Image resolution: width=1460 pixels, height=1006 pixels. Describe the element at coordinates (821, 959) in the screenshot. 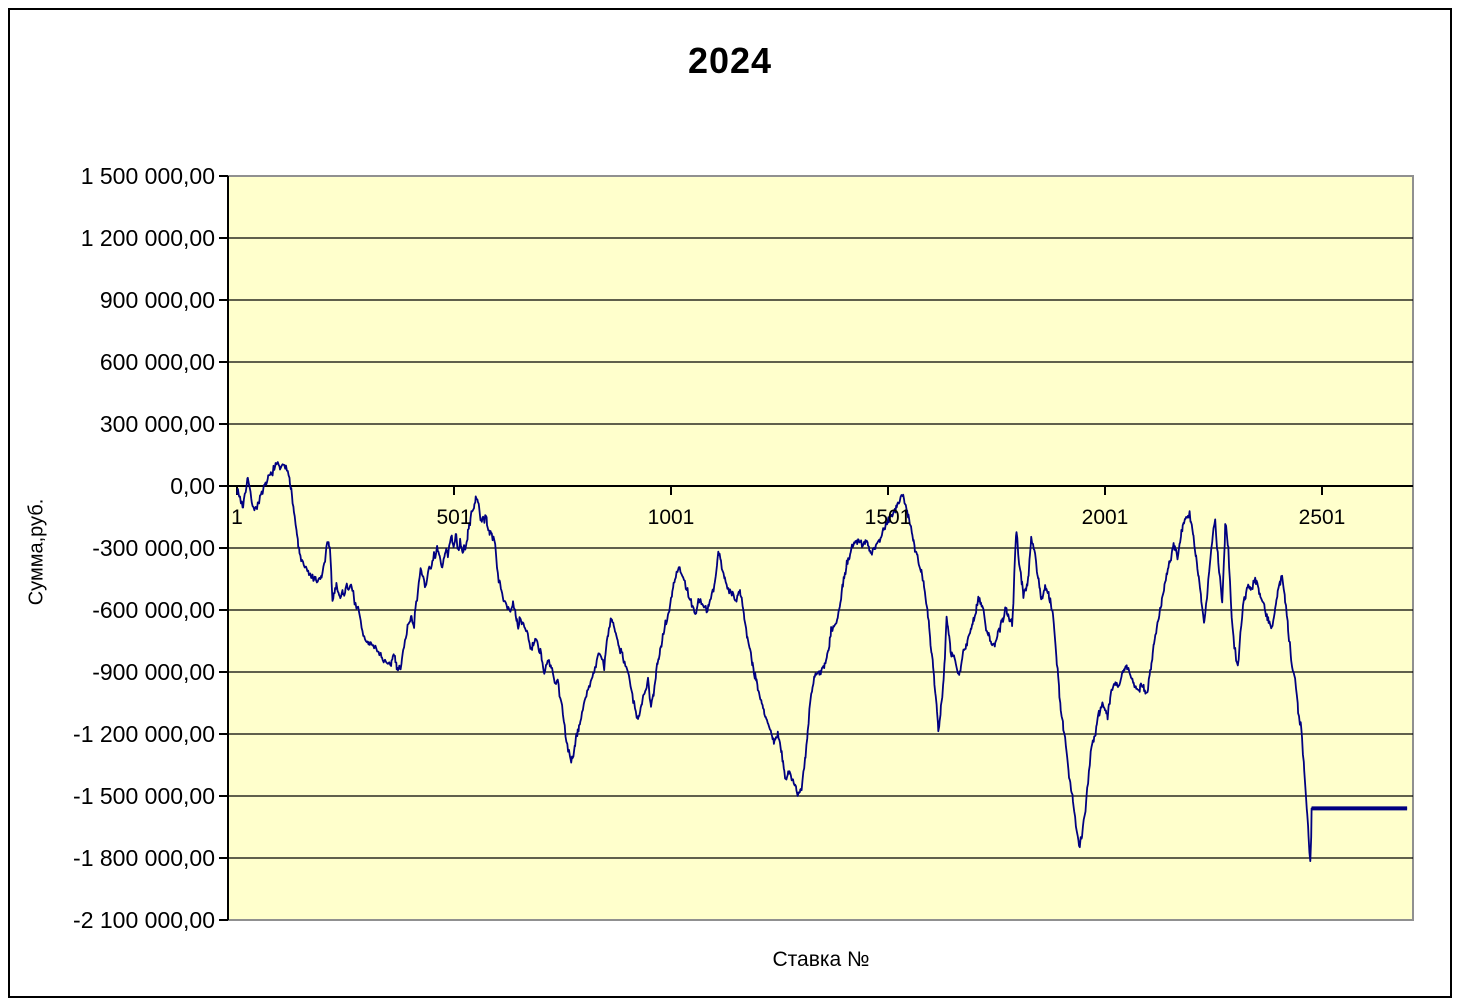

I see `x-axis-title: Ставка №` at that location.